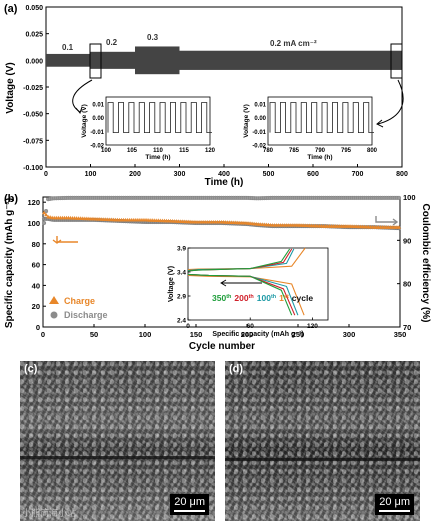 The width and height of the screenshot is (433, 523). What do you see at coordinates (319, 157) in the screenshot?
I see `inset-right-xlabel: Time (h)` at bounding box center [319, 157].